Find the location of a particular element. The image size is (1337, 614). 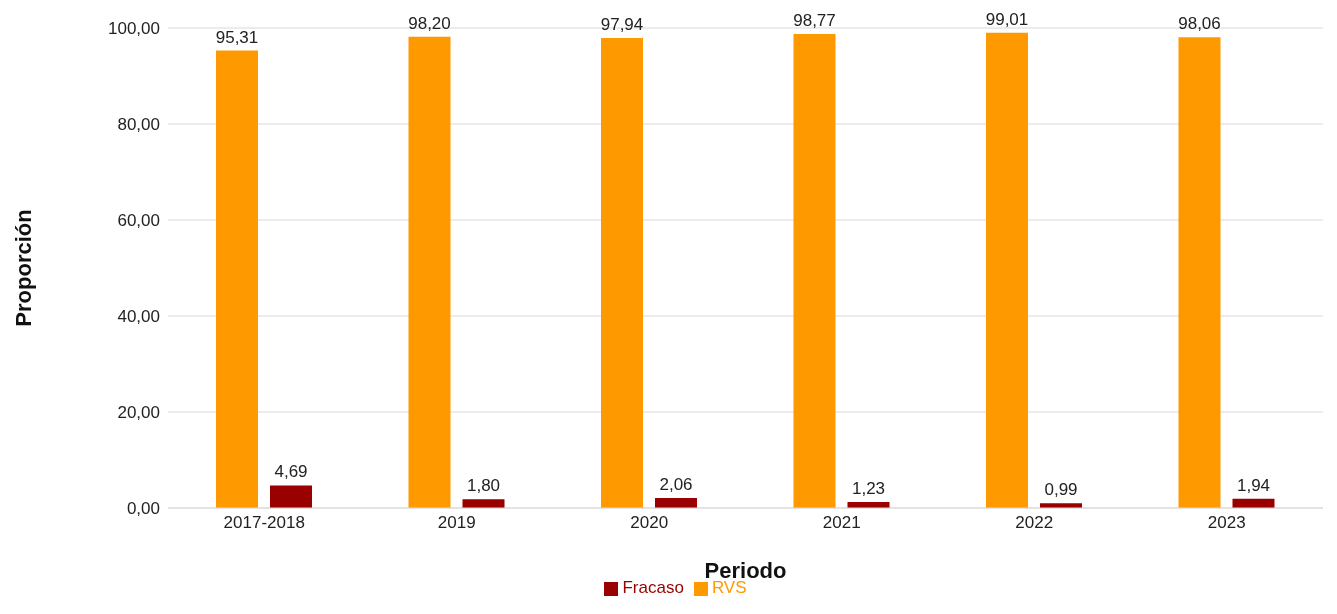

y-axis-title: Proporción is located at coordinates (23, 268).